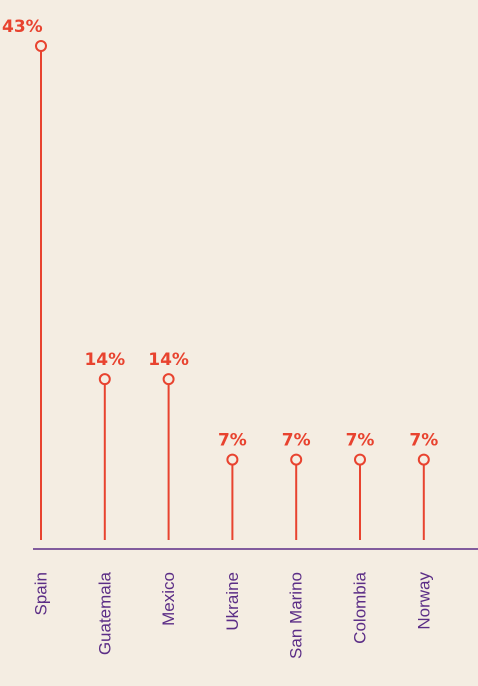 Image resolution: width=478 pixels, height=686 pixels. I want to click on marker-ukraine, so click(232, 459).